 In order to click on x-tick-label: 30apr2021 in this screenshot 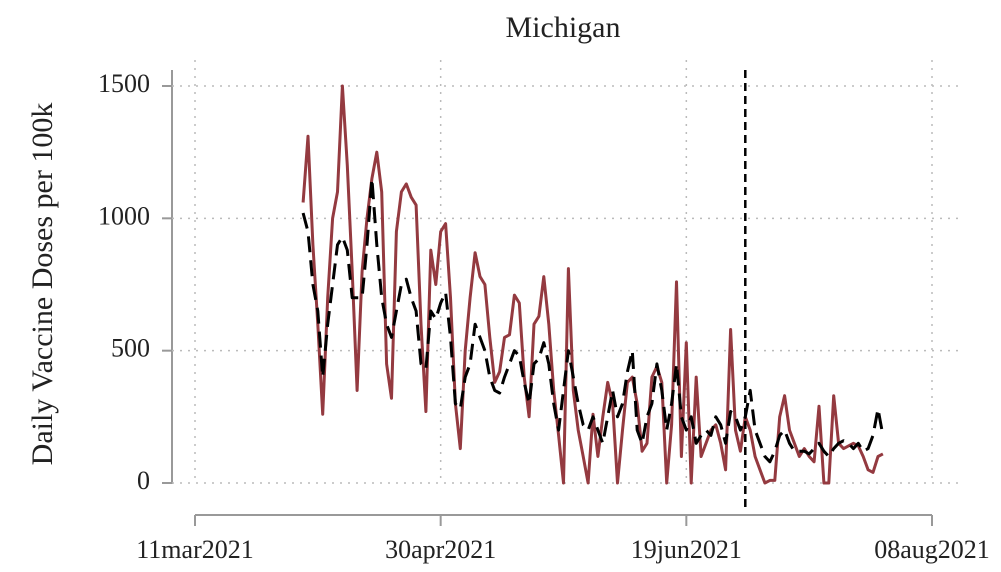, I will do `click(440, 549)`.